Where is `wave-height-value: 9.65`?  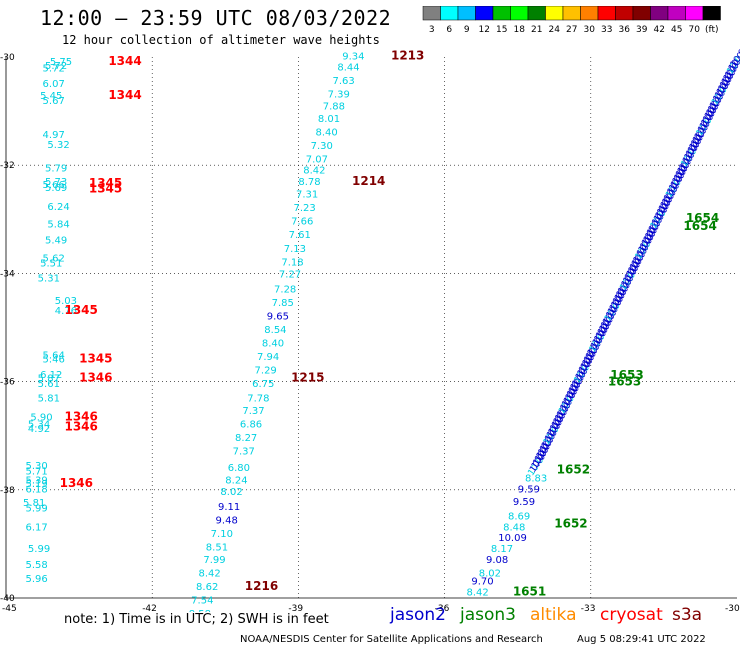 wave-height-value: 9.65 is located at coordinates (278, 316).